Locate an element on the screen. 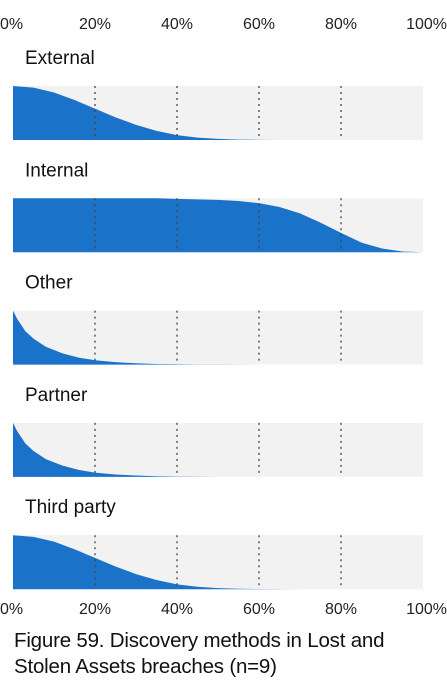 Image resolution: width=447 pixels, height=693 pixels. bottom-tick-label: 0% is located at coordinates (11, 609).